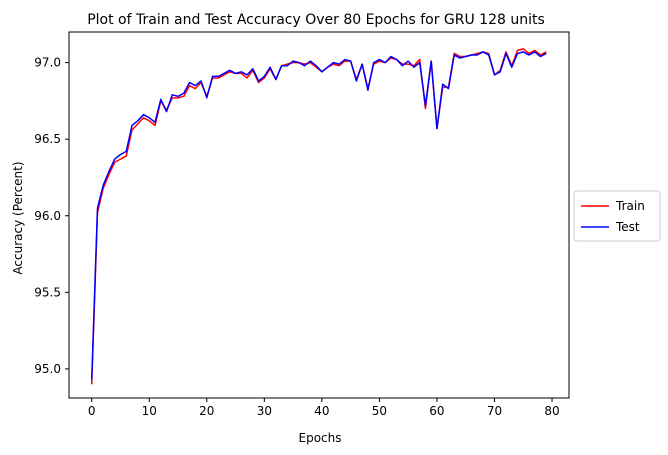  I want to click on y-tick-label: 97.0, so click(47, 63).